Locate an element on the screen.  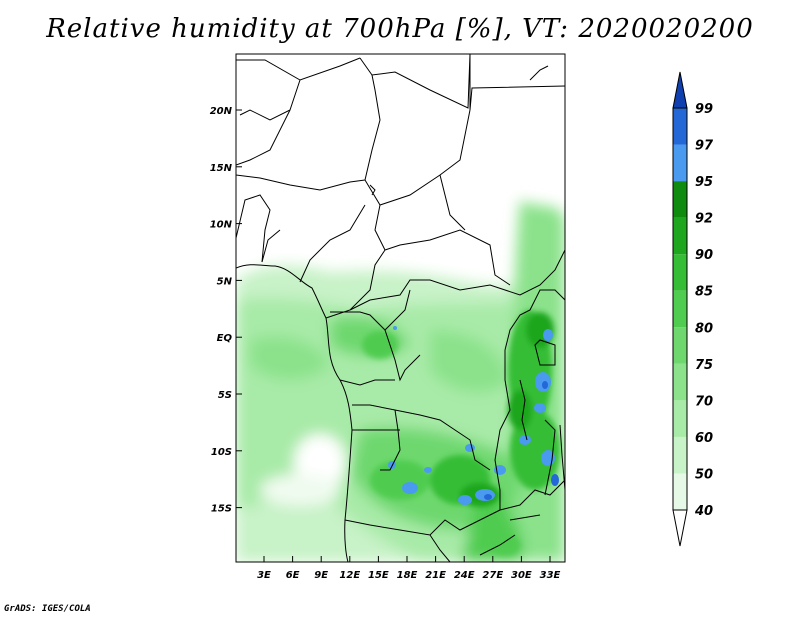
colorbar-min-arrow is located at coordinates (680, 528).